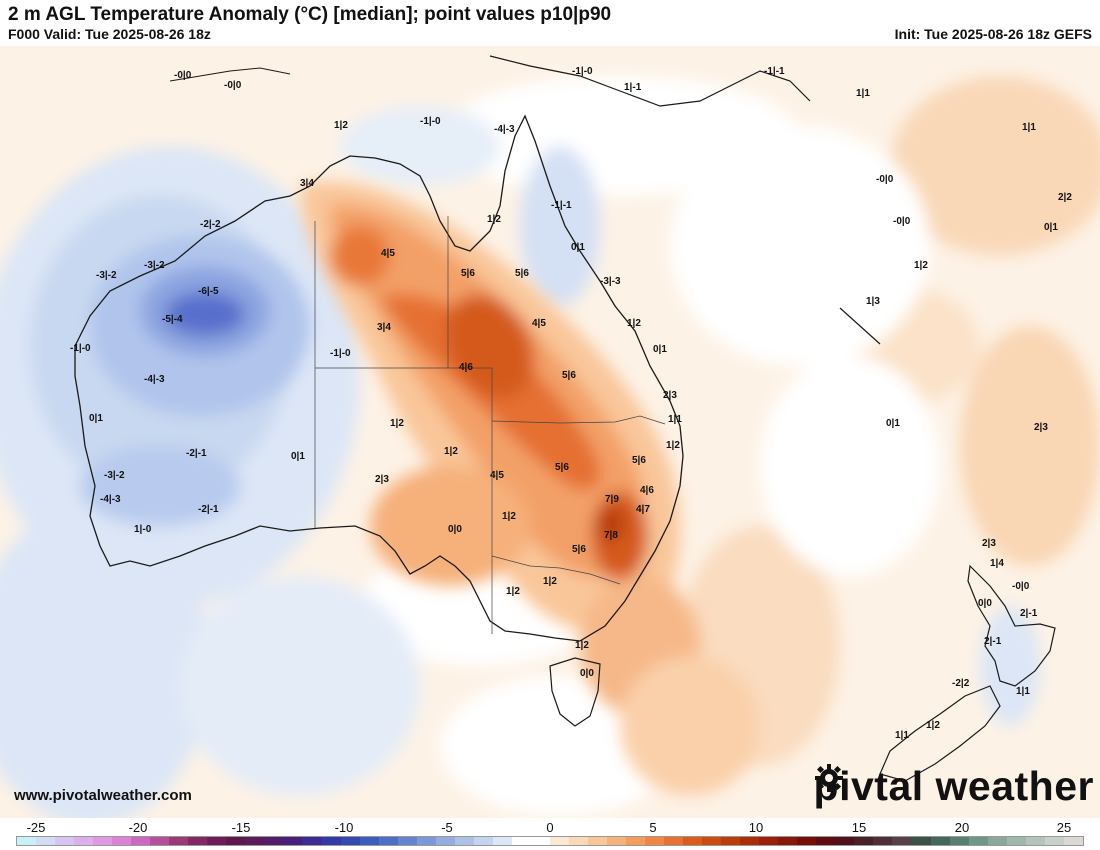  Describe the element at coordinates (940, 733) in the screenshot. I see `nz-south-island` at that location.